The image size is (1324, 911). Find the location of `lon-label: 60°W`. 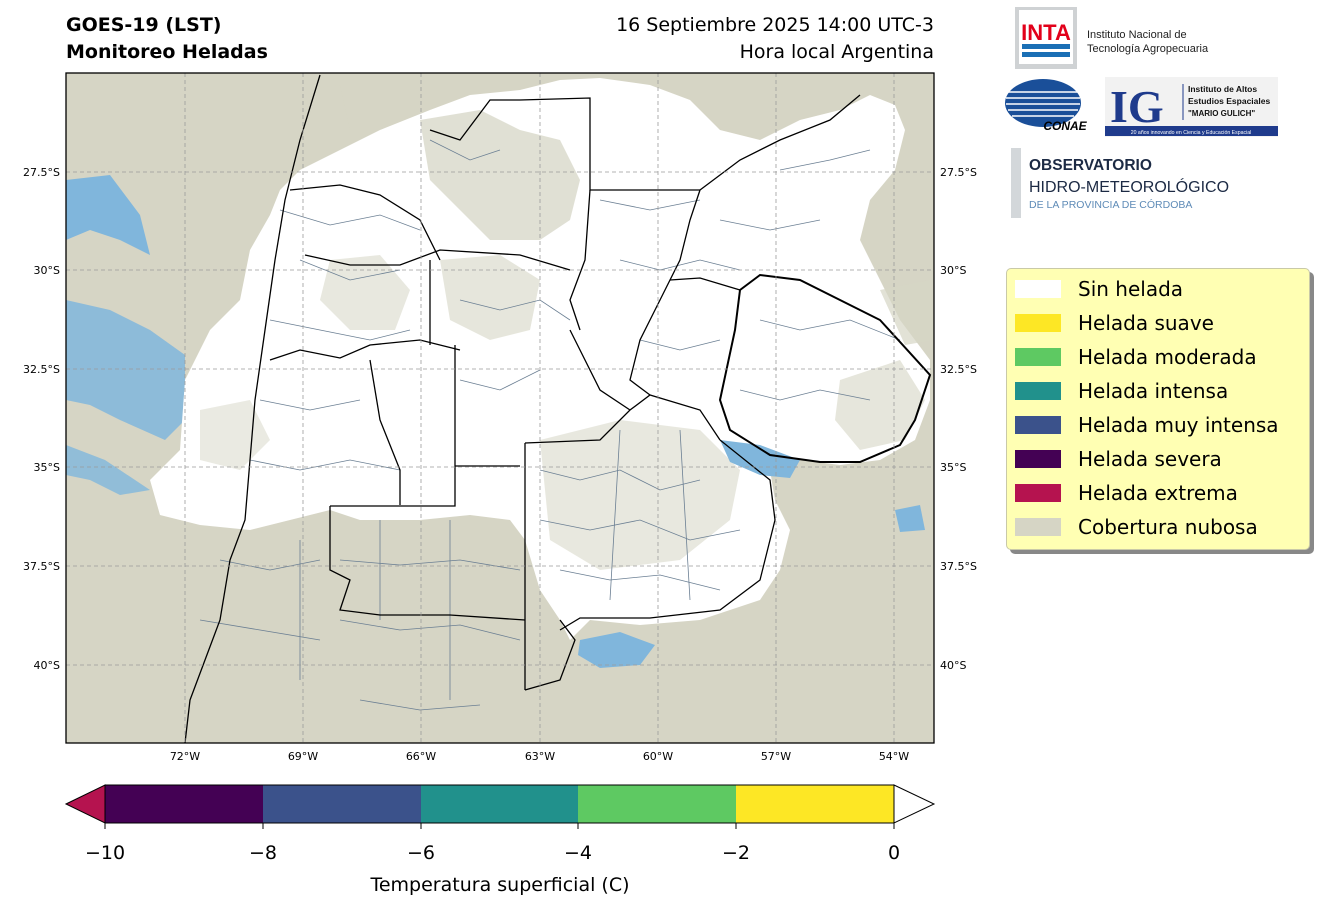

lon-label: 60°W is located at coordinates (658, 756).